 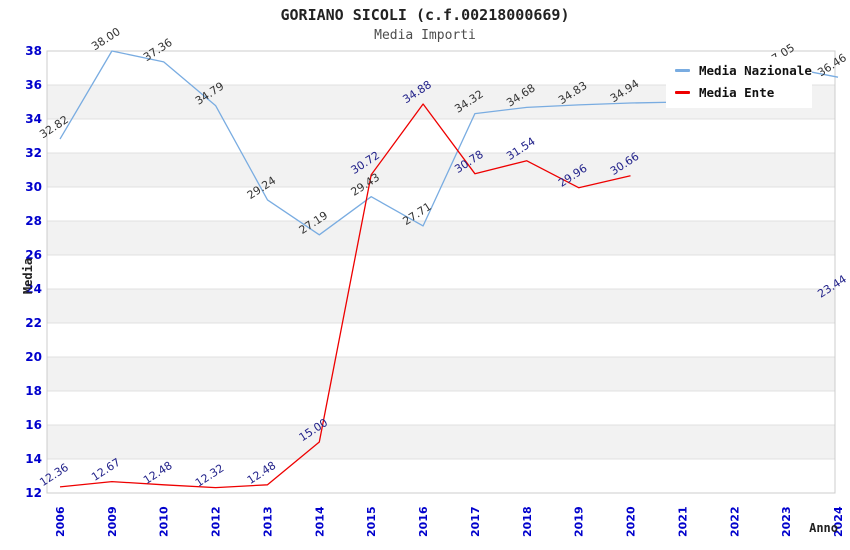 What do you see at coordinates (105, 39) in the screenshot?
I see `svg-text: 38.00` at bounding box center [105, 39].